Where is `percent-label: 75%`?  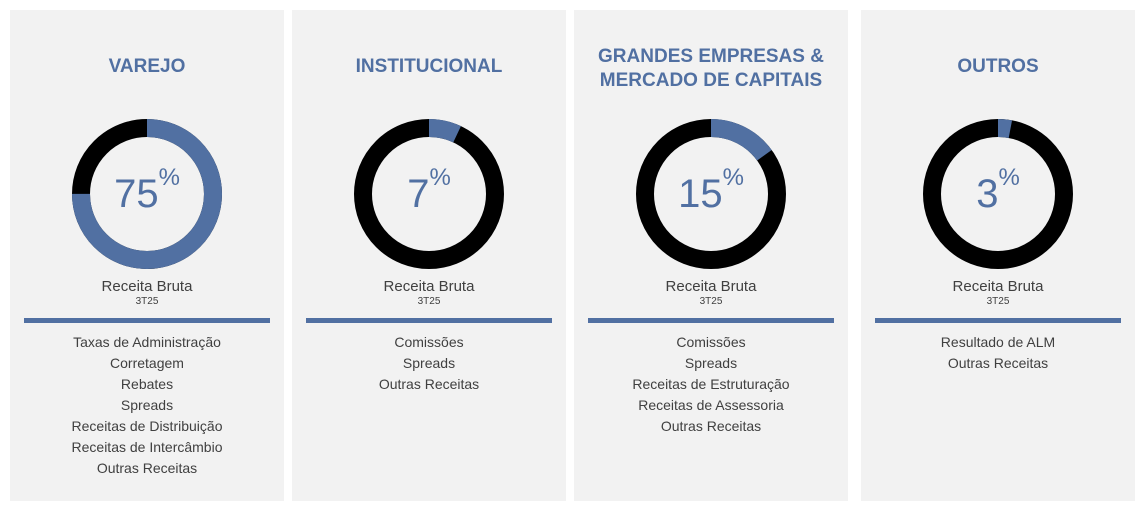 percent-label: 75% is located at coordinates (147, 194).